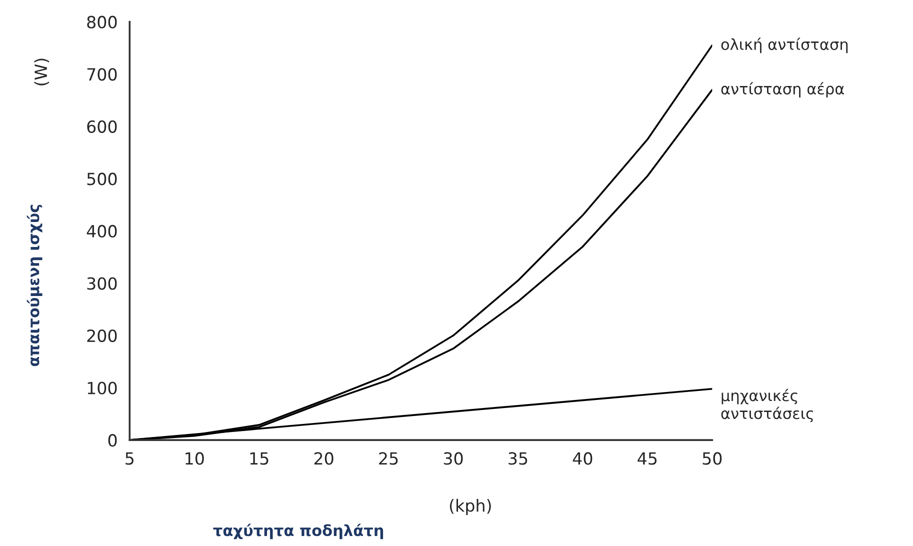 The image size is (913, 546). Describe the element at coordinates (102, 283) in the screenshot. I see `y-tick-label: 300` at that location.